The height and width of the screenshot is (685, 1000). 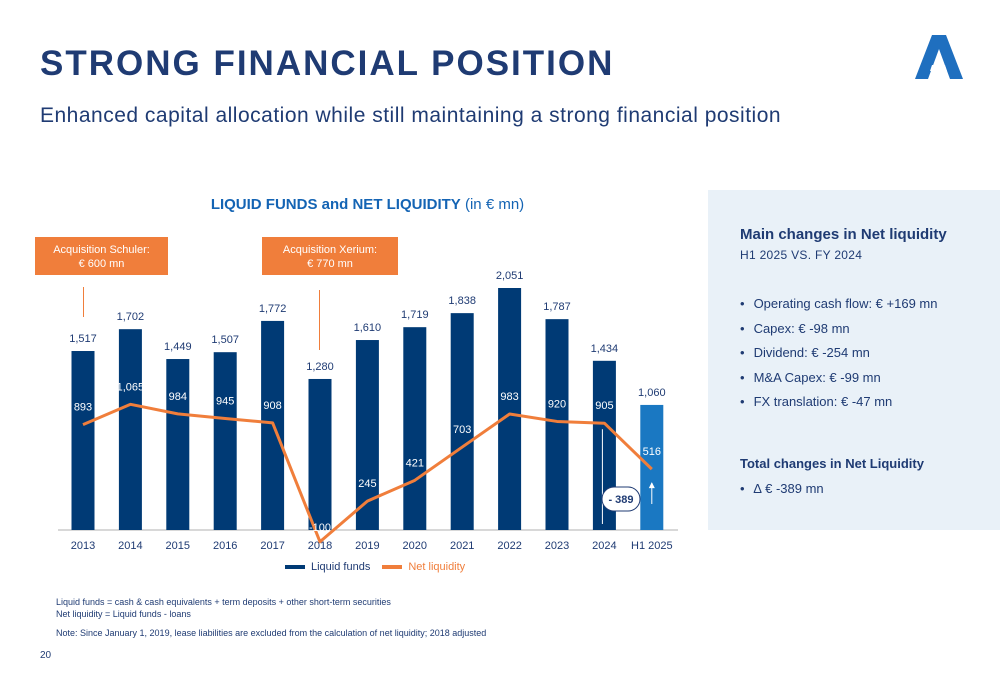 I want to click on page-number: 20, so click(x=46, y=655).